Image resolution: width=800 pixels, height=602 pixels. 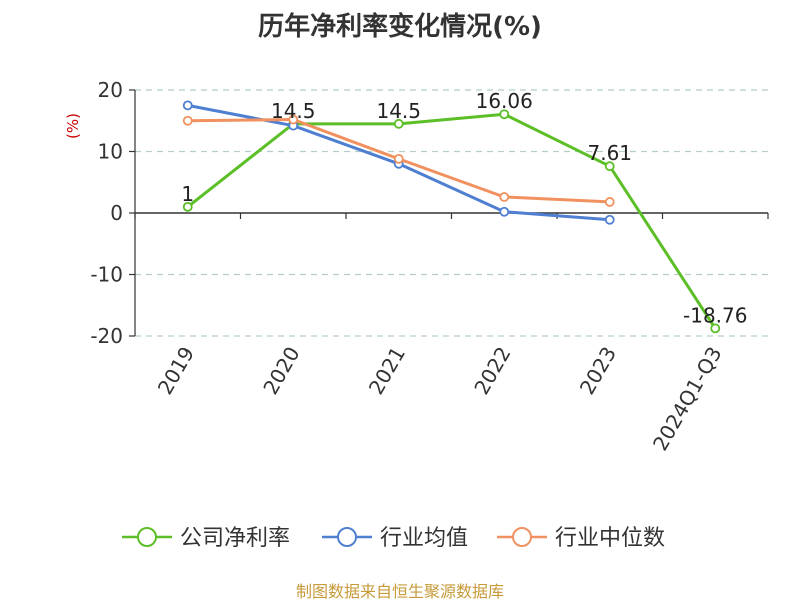 What do you see at coordinates (492, 371) in the screenshot?
I see `x-tick-label: 2022` at bounding box center [492, 371].